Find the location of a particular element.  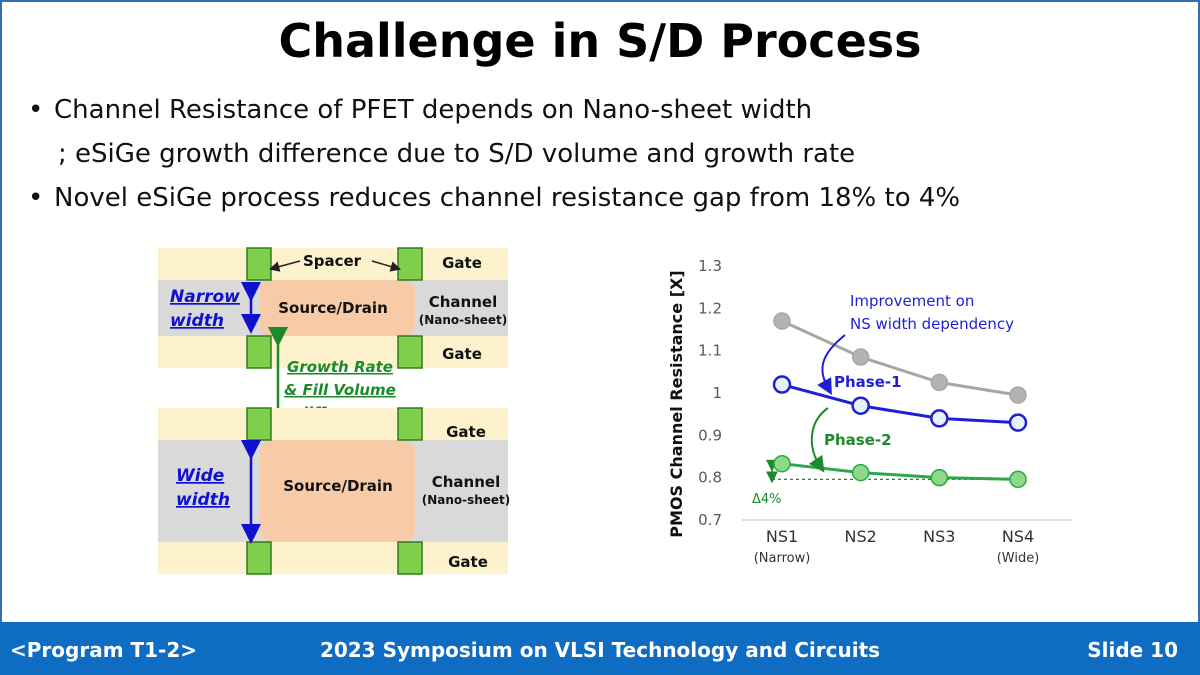

phase2-arrow is located at coordinates (818, 440).